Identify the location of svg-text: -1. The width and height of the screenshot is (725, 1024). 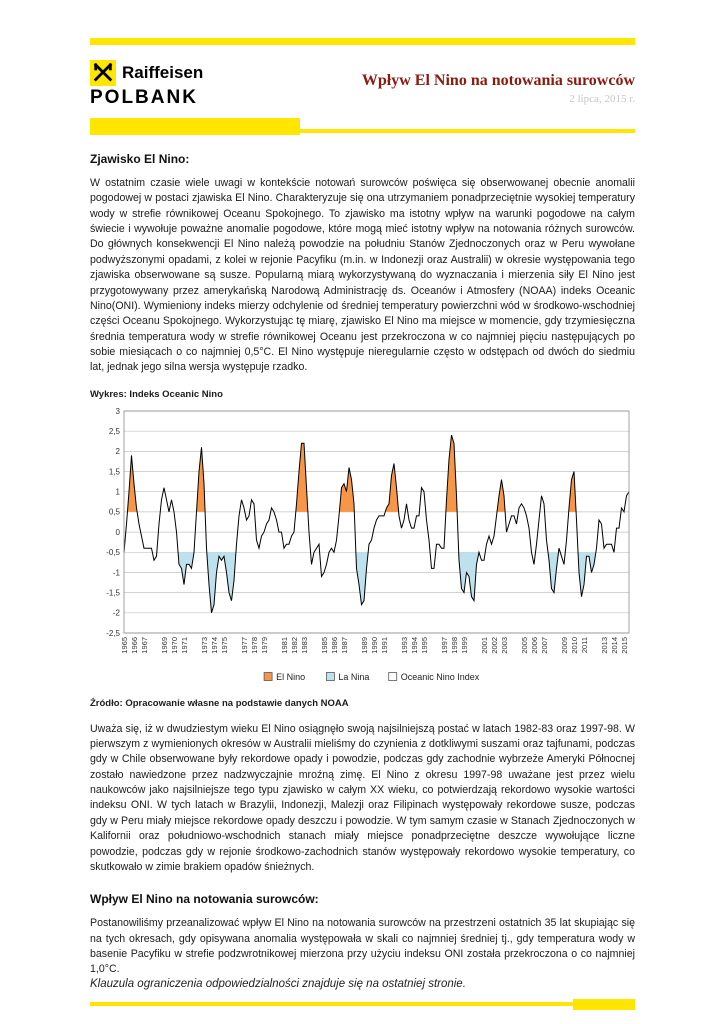
(117, 572).